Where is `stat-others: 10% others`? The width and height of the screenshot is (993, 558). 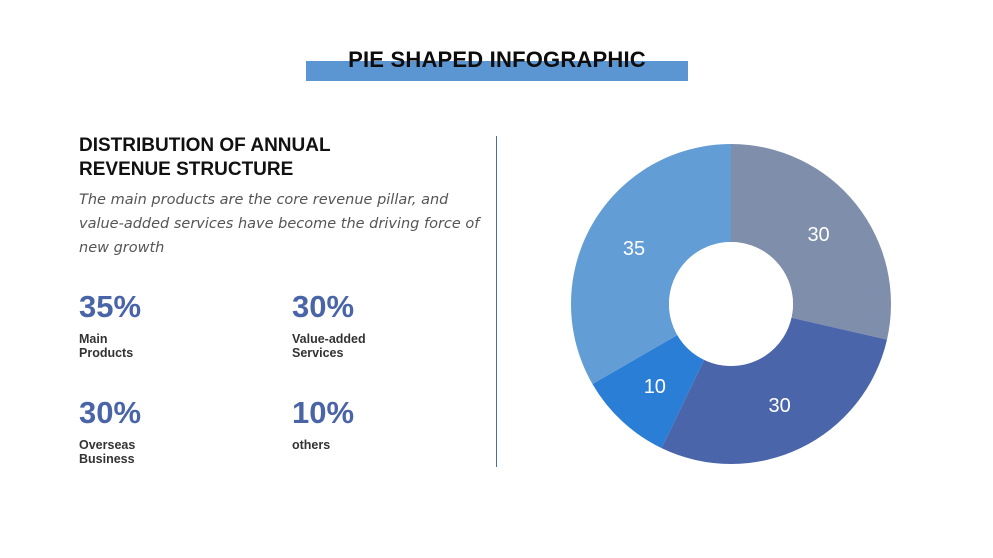
stat-others: 10% others is located at coordinates (377, 424).